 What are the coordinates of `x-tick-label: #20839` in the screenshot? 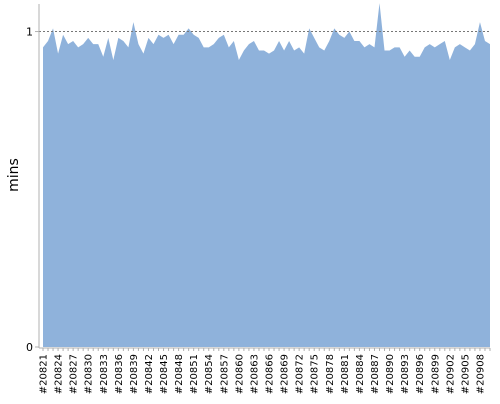 It's located at (134, 374).